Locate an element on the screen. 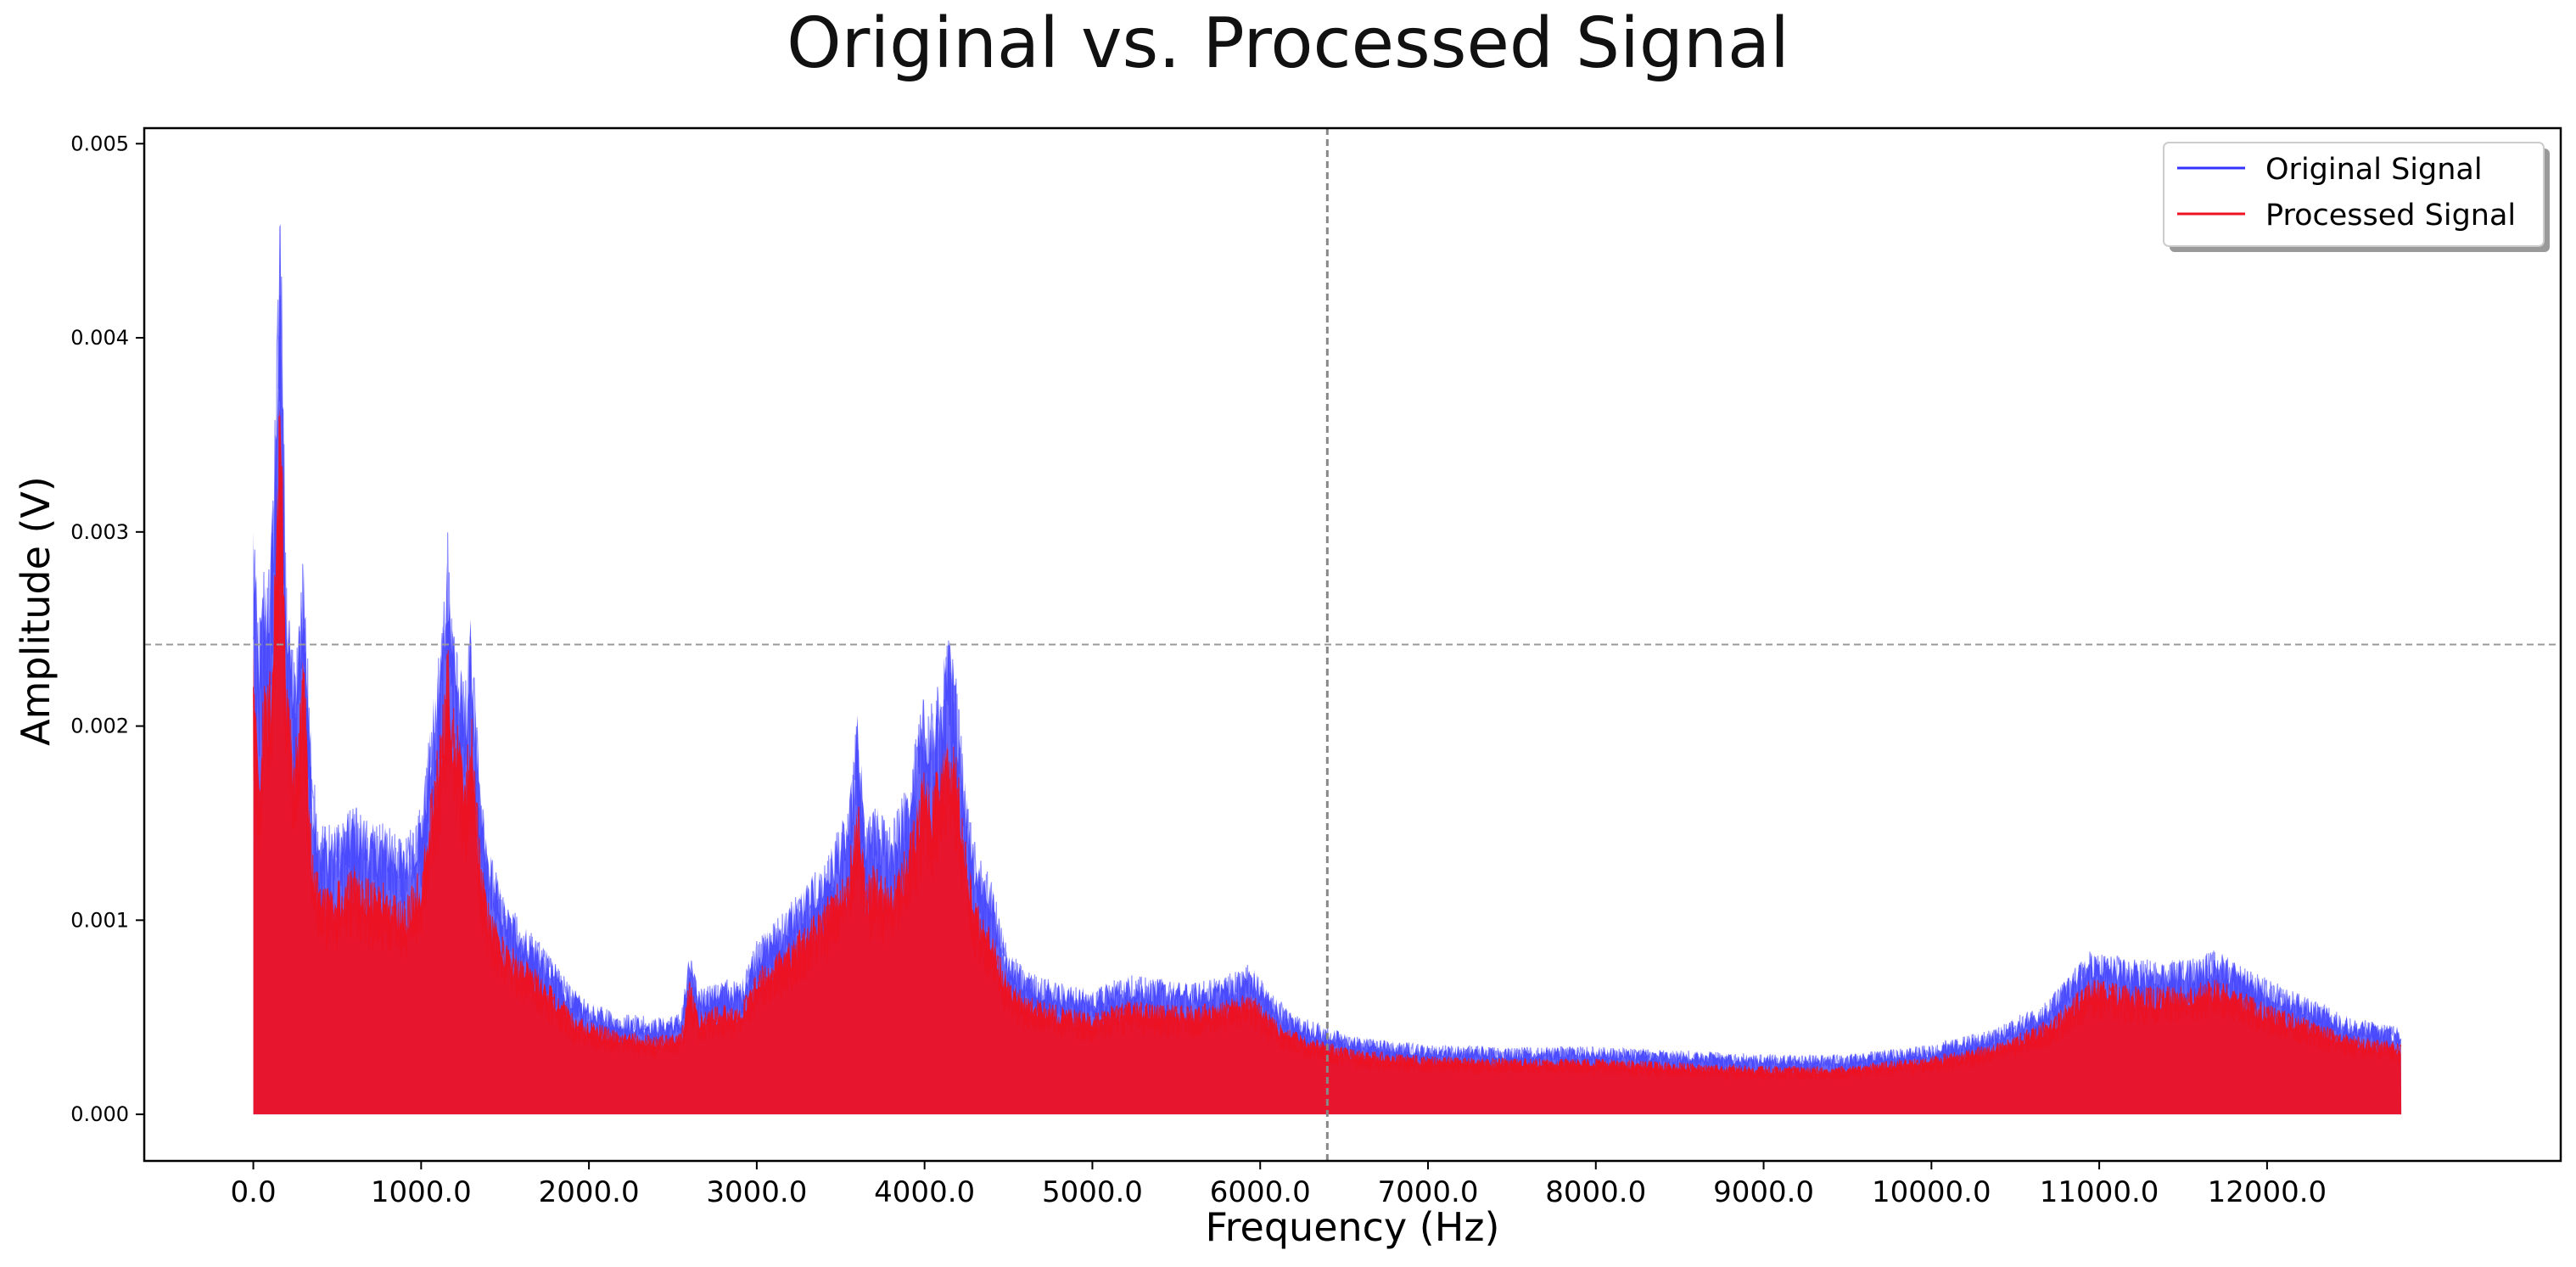 This screenshot has height=1267, width=2576. chart-title: Original vs. Processed Signal is located at coordinates (1288, 43).